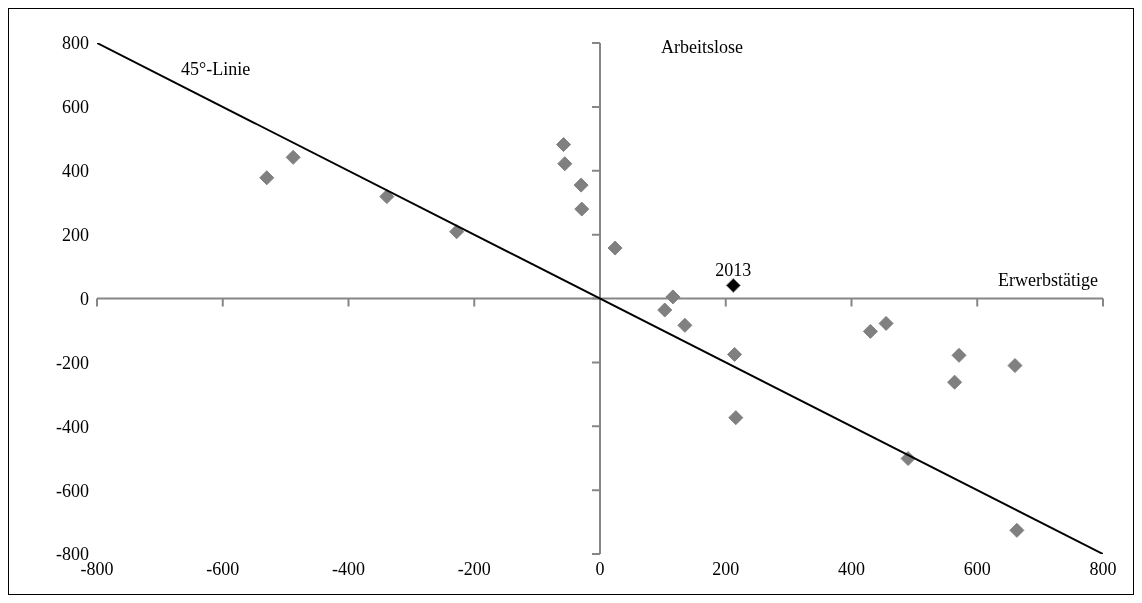 The height and width of the screenshot is (603, 1142). Describe the element at coordinates (75, 235) in the screenshot. I see `y-tick-label: 200` at that location.